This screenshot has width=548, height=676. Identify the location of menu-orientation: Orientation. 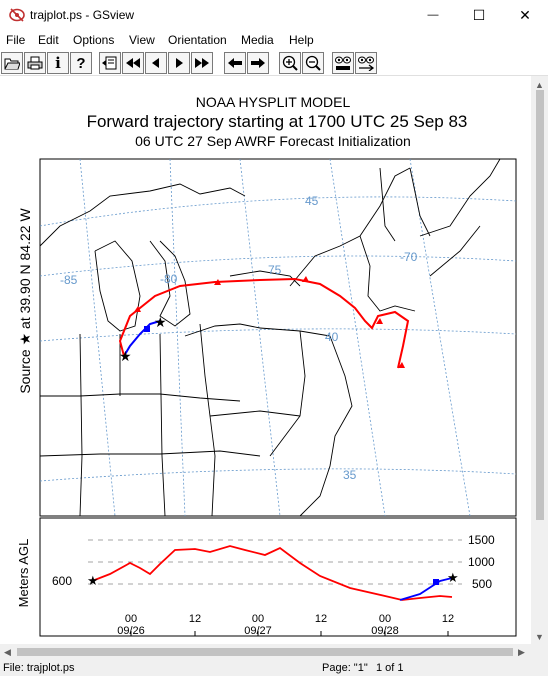
(197, 40).